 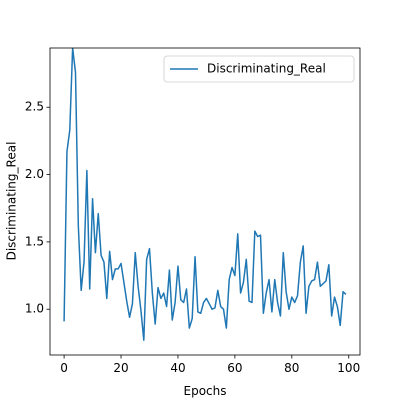 What do you see at coordinates (64, 368) in the screenshot?
I see `x-tick-label: 0` at bounding box center [64, 368].